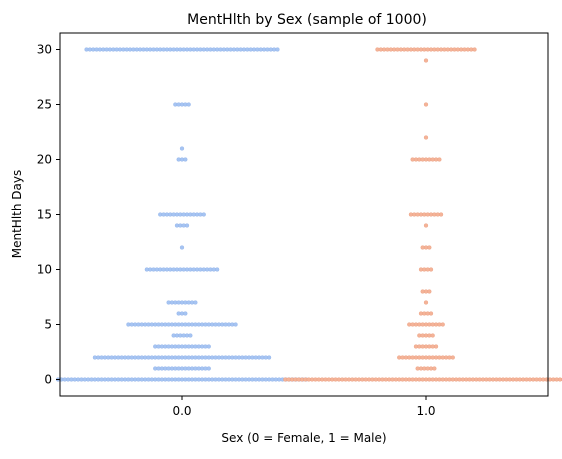  I want to click on y-tick-label: 0, so click(48, 380).